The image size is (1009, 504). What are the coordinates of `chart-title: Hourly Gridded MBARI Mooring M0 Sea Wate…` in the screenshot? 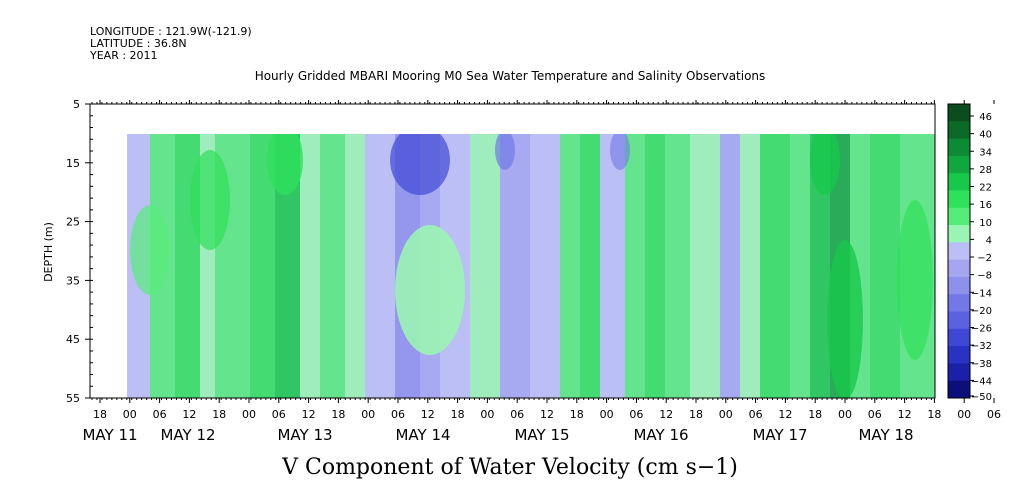 It's located at (510, 76).